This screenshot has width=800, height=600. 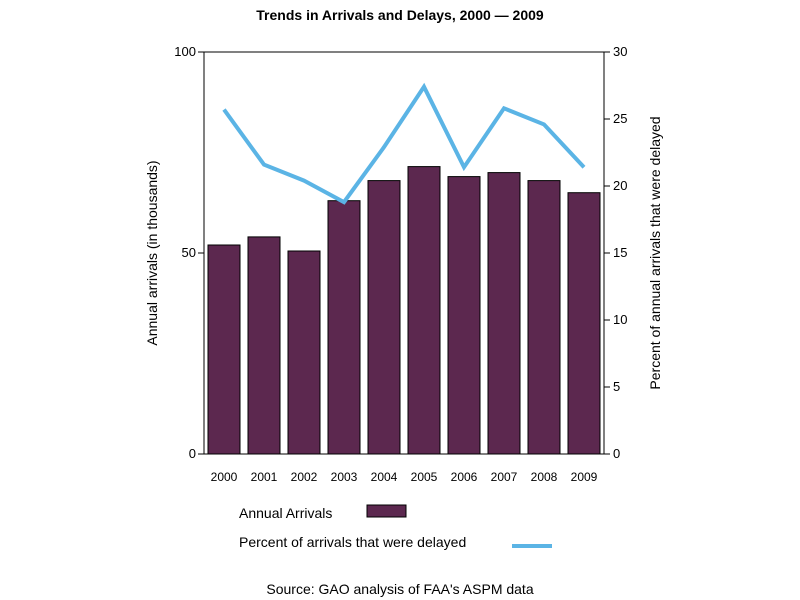 I want to click on x-tick-label: 2000, so click(x=224, y=477).